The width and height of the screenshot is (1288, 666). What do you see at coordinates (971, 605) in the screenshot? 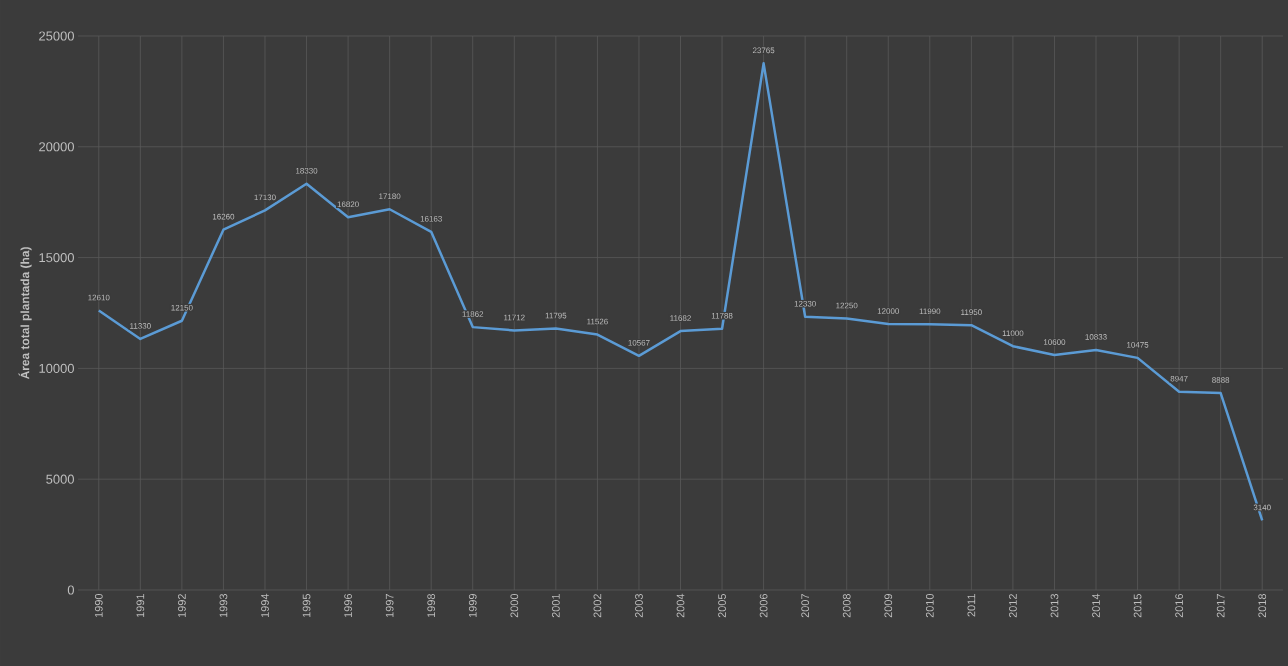
I see `x-tick-label: 2011` at bounding box center [971, 605].